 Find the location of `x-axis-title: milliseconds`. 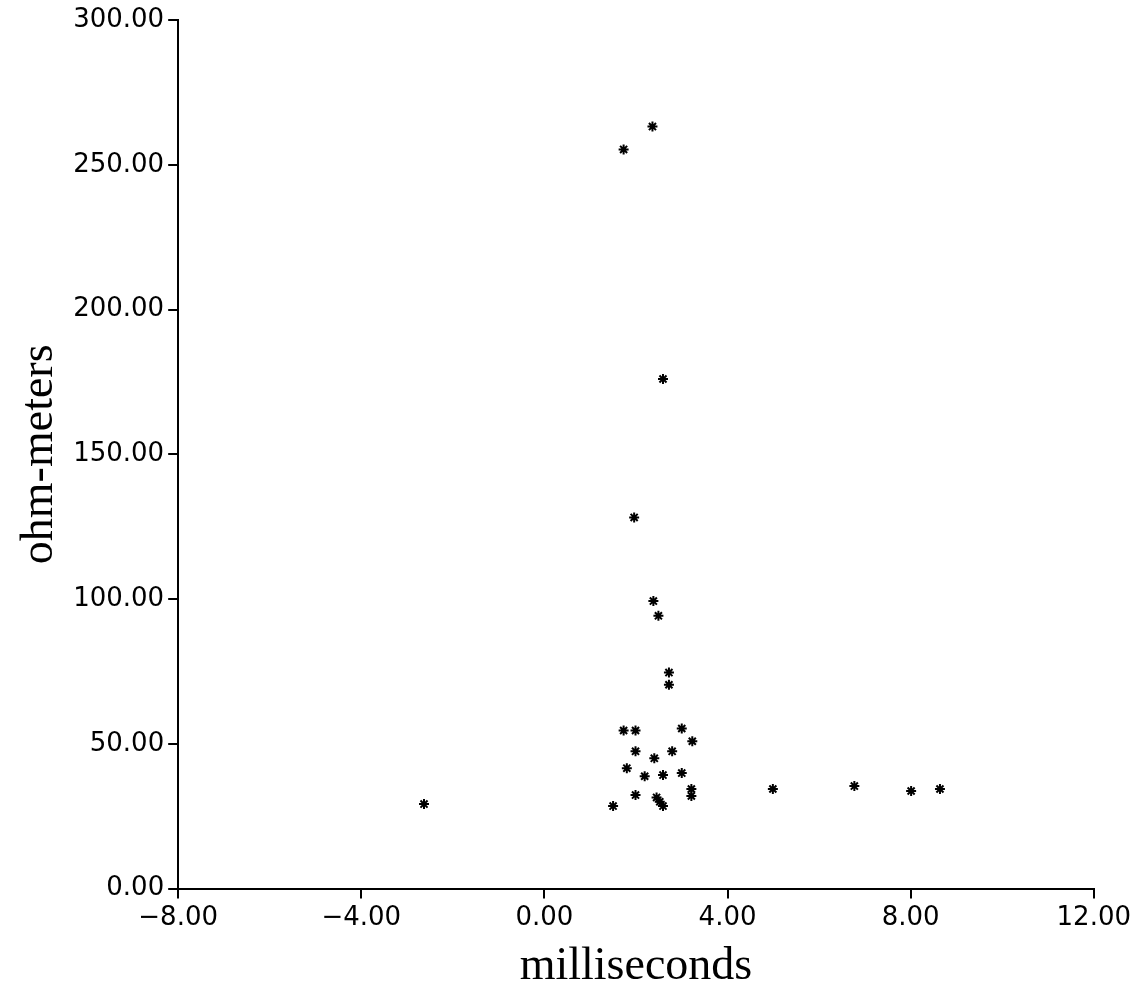

x-axis-title: milliseconds is located at coordinates (636, 964).